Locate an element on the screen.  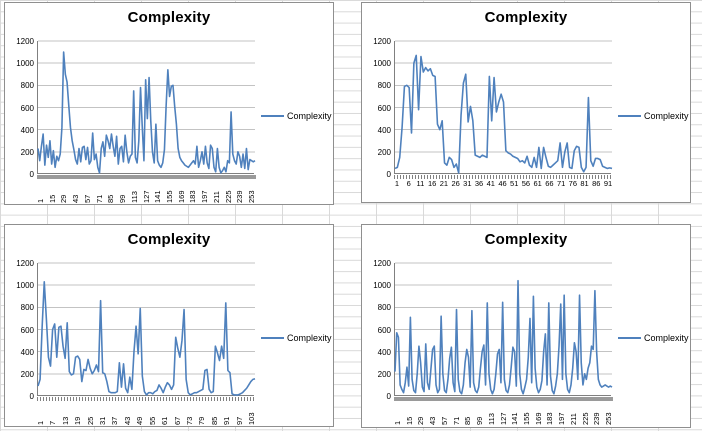
x-axis-tick-label: 76 is located at coordinates (572, 183).